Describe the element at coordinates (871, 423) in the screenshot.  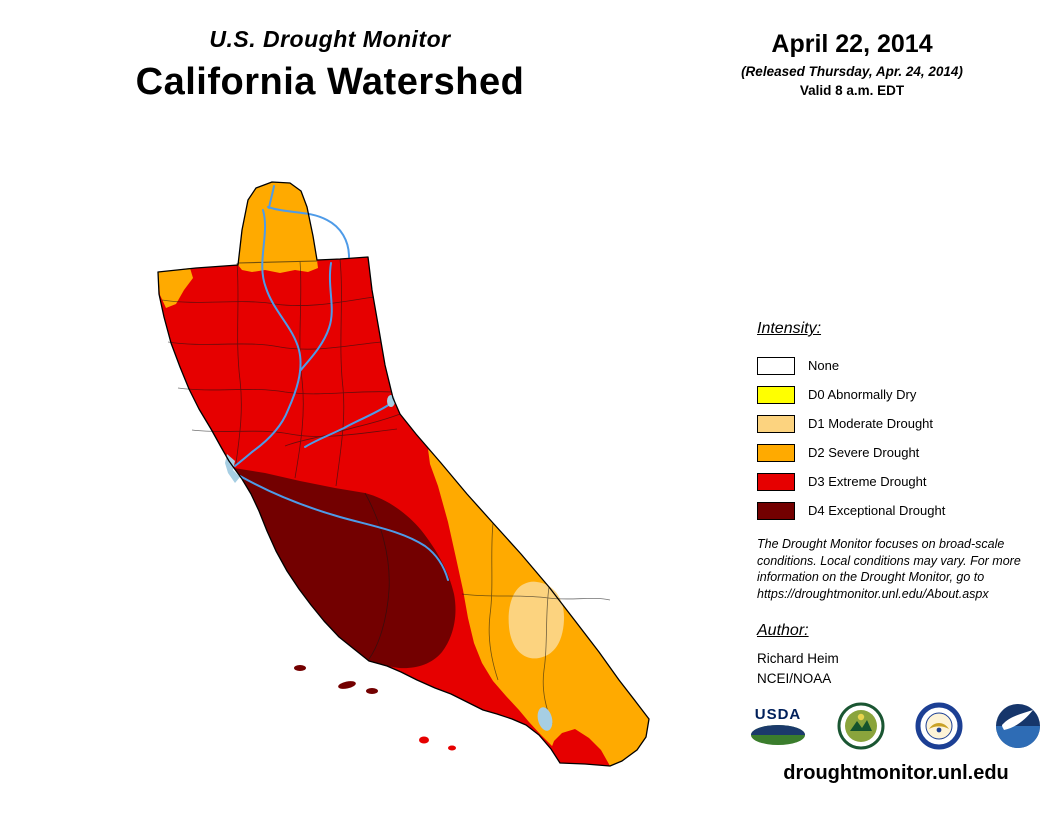
I see `legend-label: D1 Moderate Drought` at that location.